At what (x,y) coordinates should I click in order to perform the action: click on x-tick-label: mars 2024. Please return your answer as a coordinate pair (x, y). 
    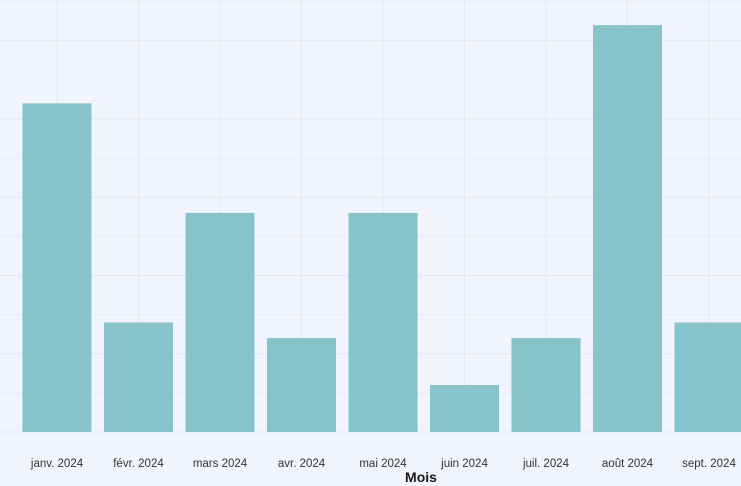
    Looking at the image, I should click on (220, 464).